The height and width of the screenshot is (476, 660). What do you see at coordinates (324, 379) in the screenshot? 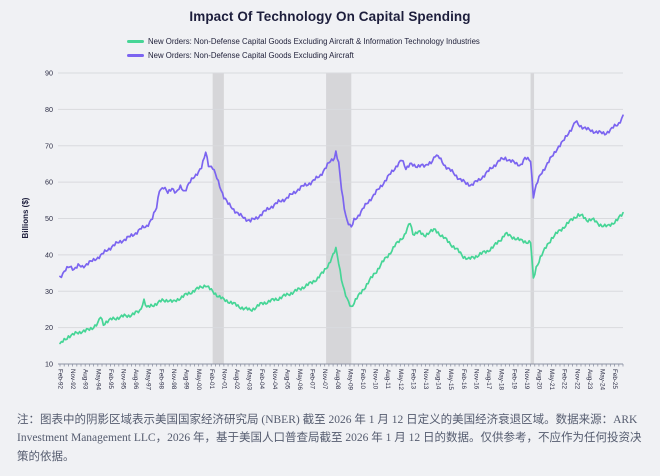
I see `x-tick-label: Nov-07` at bounding box center [324, 379].